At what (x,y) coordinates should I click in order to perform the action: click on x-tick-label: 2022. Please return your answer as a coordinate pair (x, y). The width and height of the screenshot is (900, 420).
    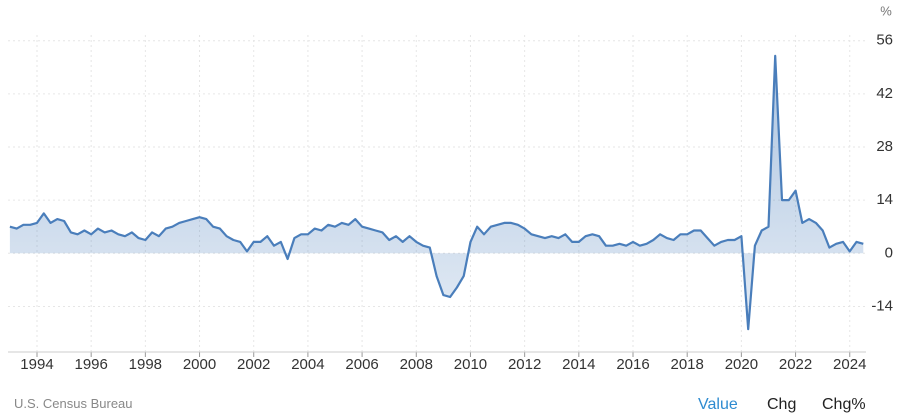
    Looking at the image, I should click on (795, 364).